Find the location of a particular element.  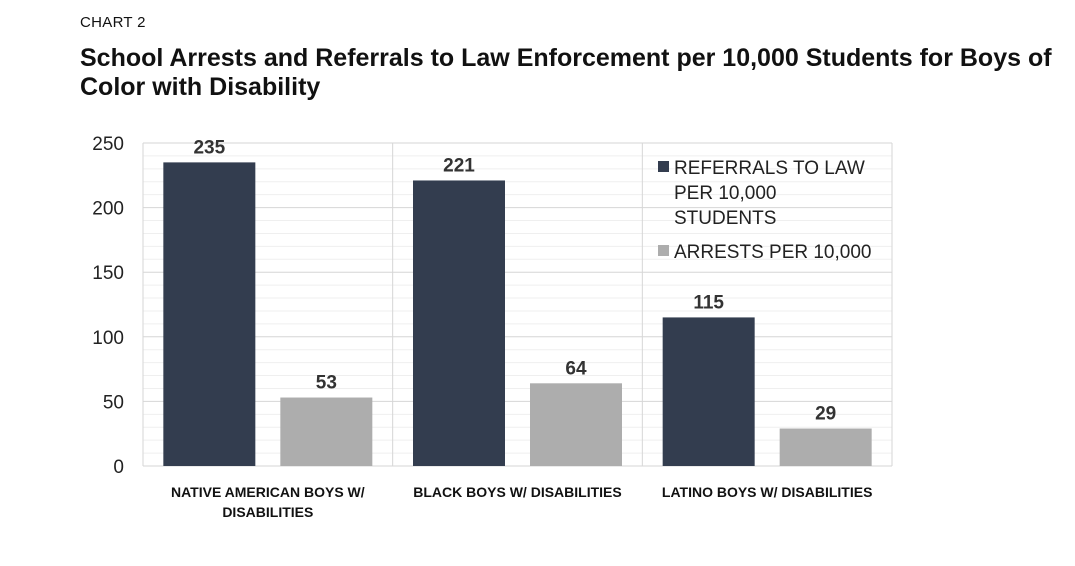

legend-label: PER 10,000 is located at coordinates (725, 193).